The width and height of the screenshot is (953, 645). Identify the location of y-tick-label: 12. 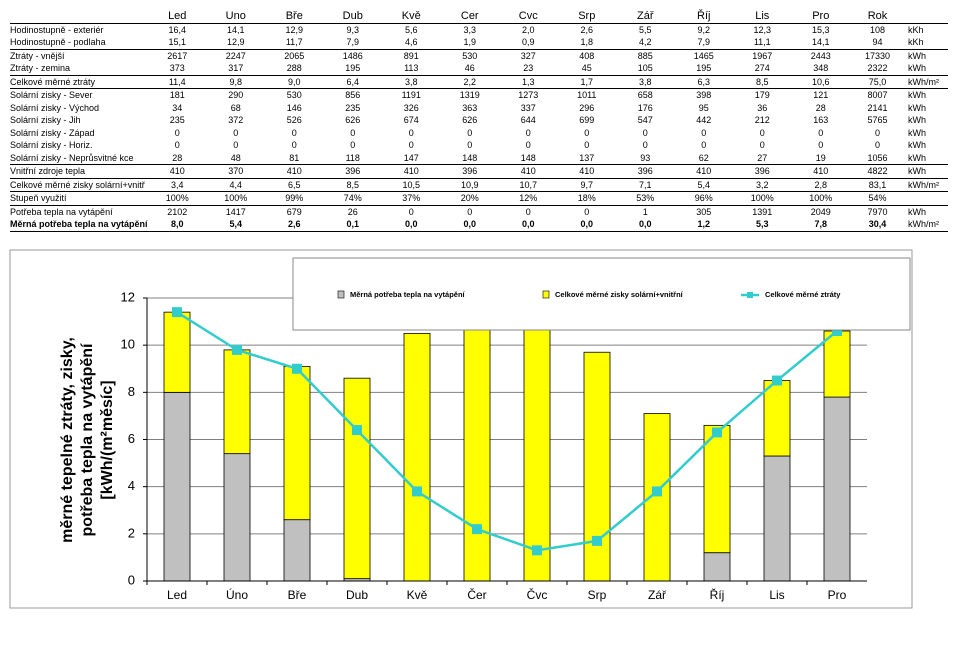
(128, 296).